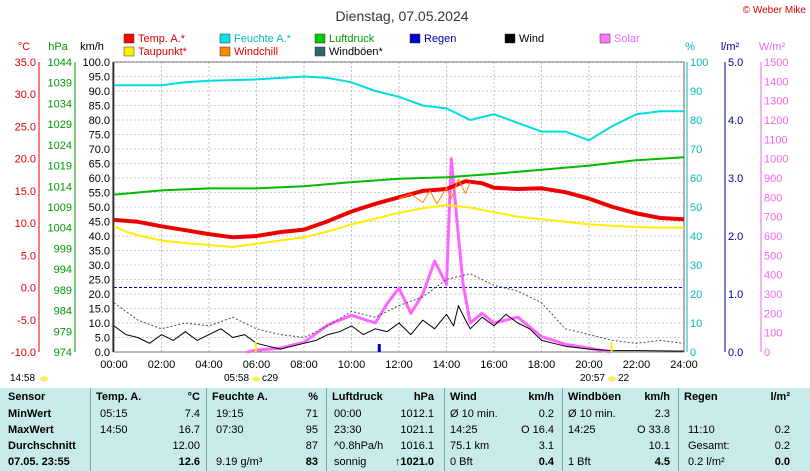 Image resolution: width=810 pixels, height=471 pixels. I want to click on wind-tick-label: 60.0, so click(99, 179).